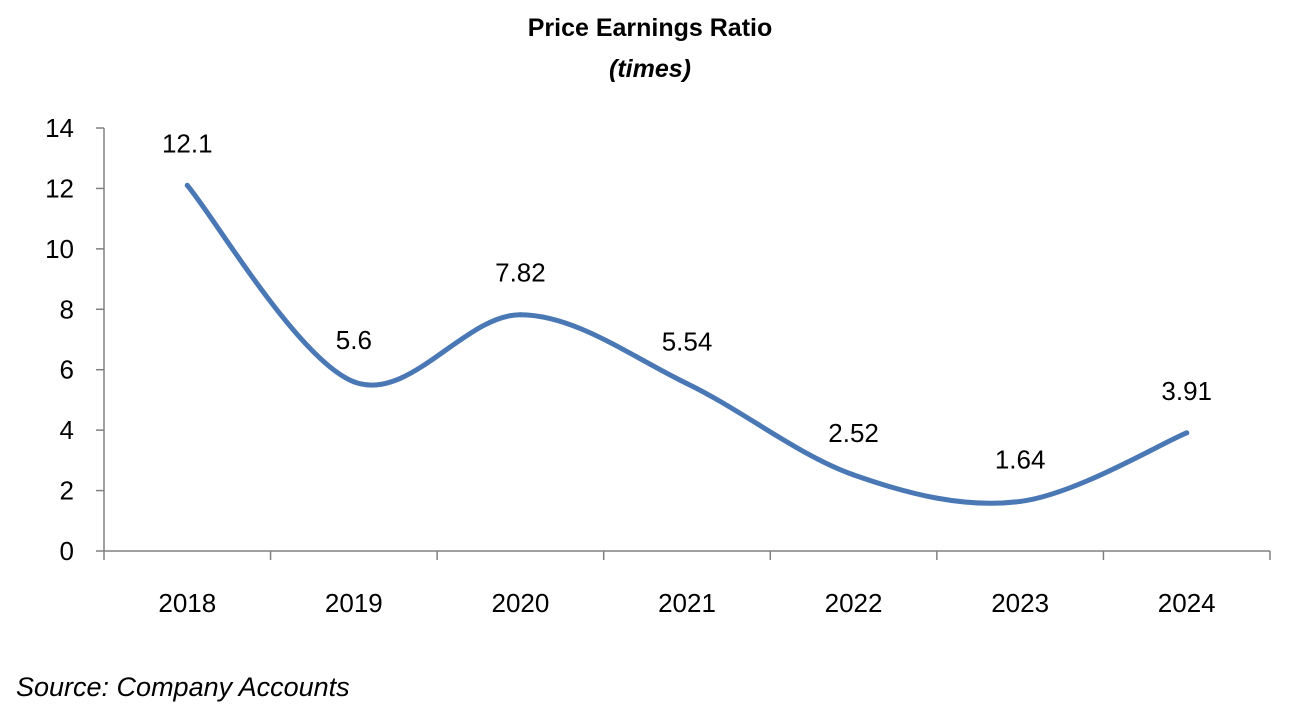  What do you see at coordinates (187, 603) in the screenshot?
I see `x-tick-label: 2018` at bounding box center [187, 603].